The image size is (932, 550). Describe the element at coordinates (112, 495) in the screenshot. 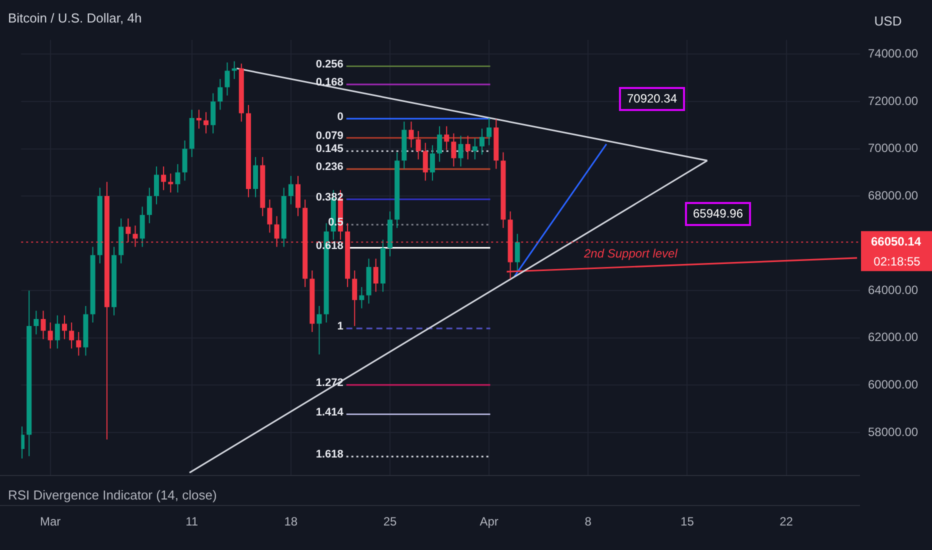

I see `text: RSI Divergence Indicator (14, close)` at that location.